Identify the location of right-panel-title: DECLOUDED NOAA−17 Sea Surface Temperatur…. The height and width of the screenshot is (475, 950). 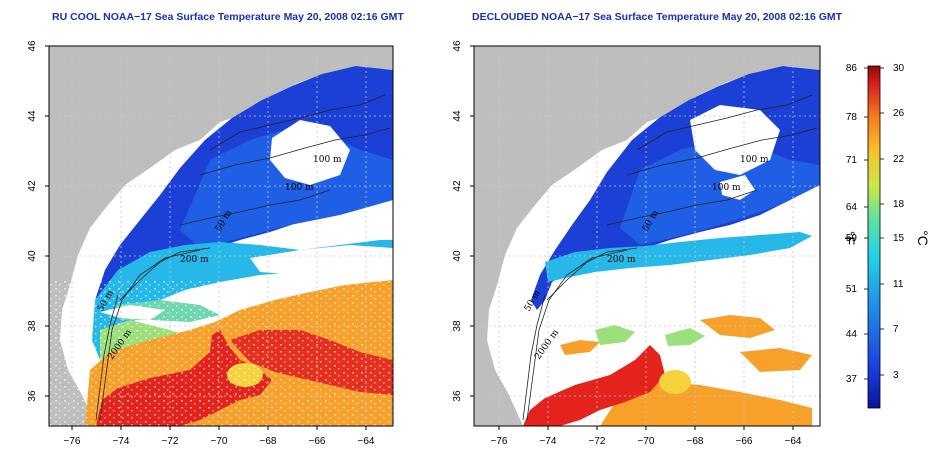
(657, 17).